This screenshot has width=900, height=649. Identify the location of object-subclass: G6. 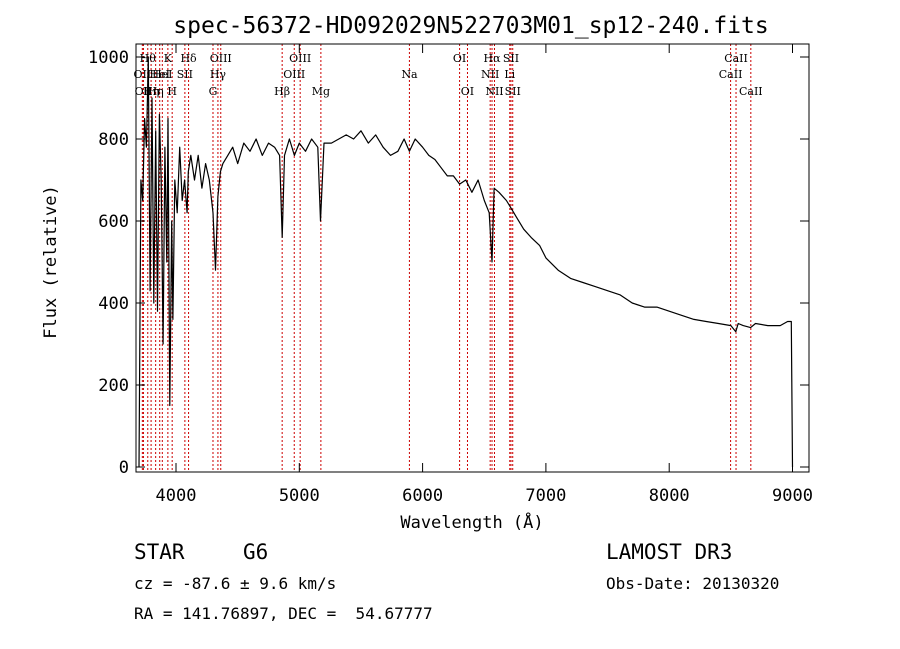
(256, 552).